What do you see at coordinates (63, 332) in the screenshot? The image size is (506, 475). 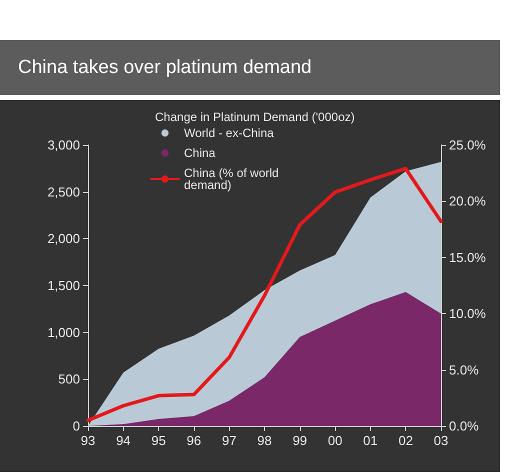 I see `y-tick-label: 1,000` at bounding box center [63, 332].